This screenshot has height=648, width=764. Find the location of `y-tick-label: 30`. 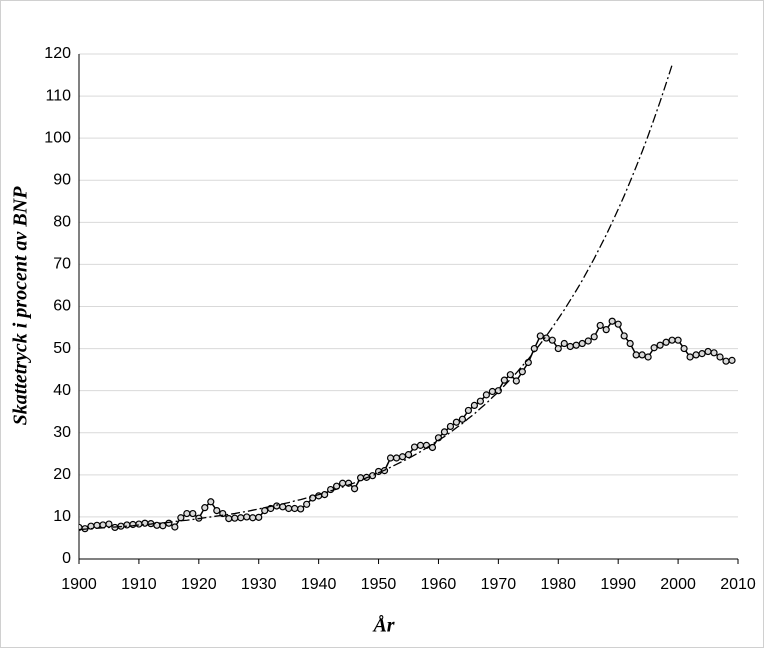

y-tick-label: 30 is located at coordinates (62, 432).